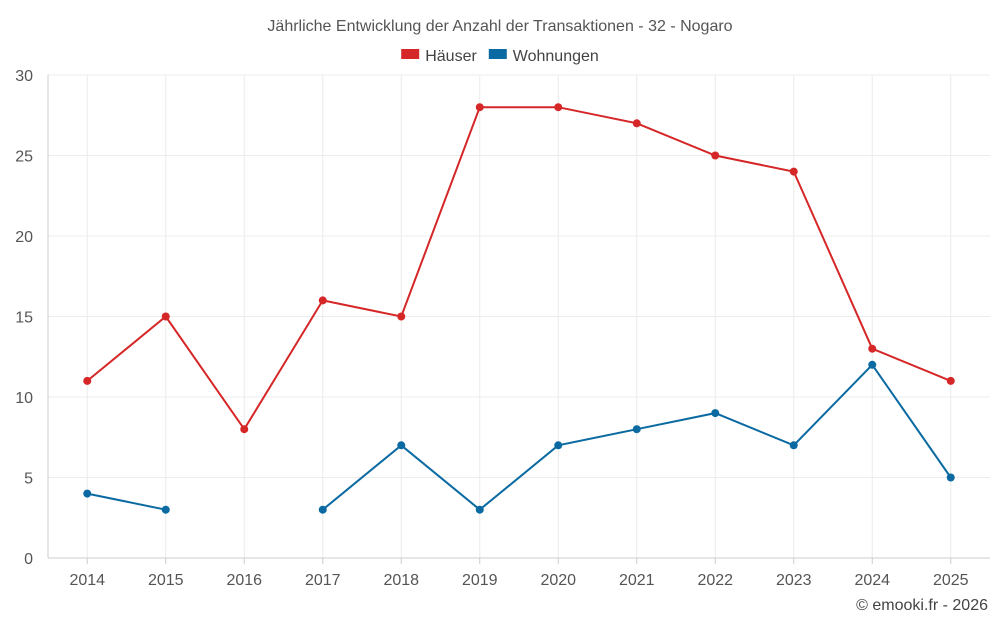 The height and width of the screenshot is (630, 1000). I want to click on x-tick-label: 2025, so click(951, 580).